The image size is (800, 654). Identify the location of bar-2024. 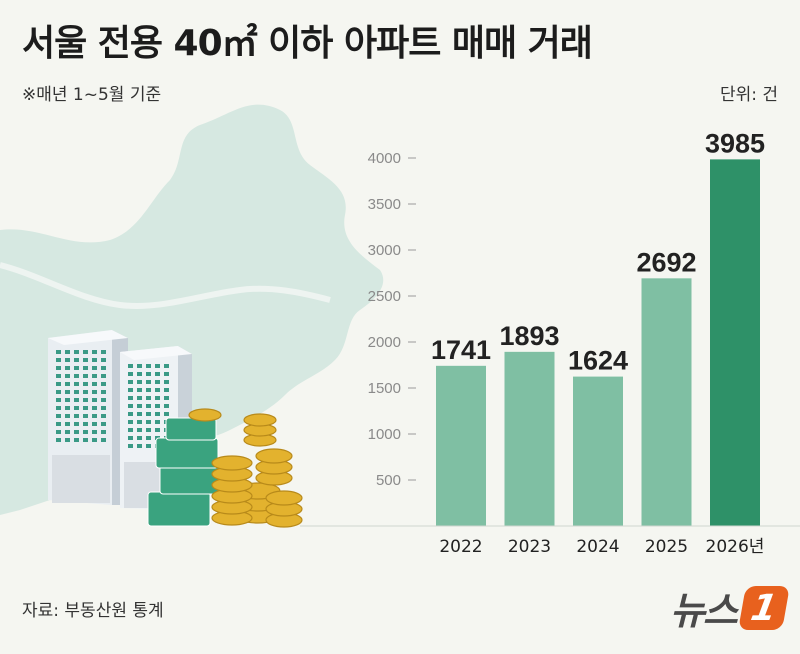
(598, 451).